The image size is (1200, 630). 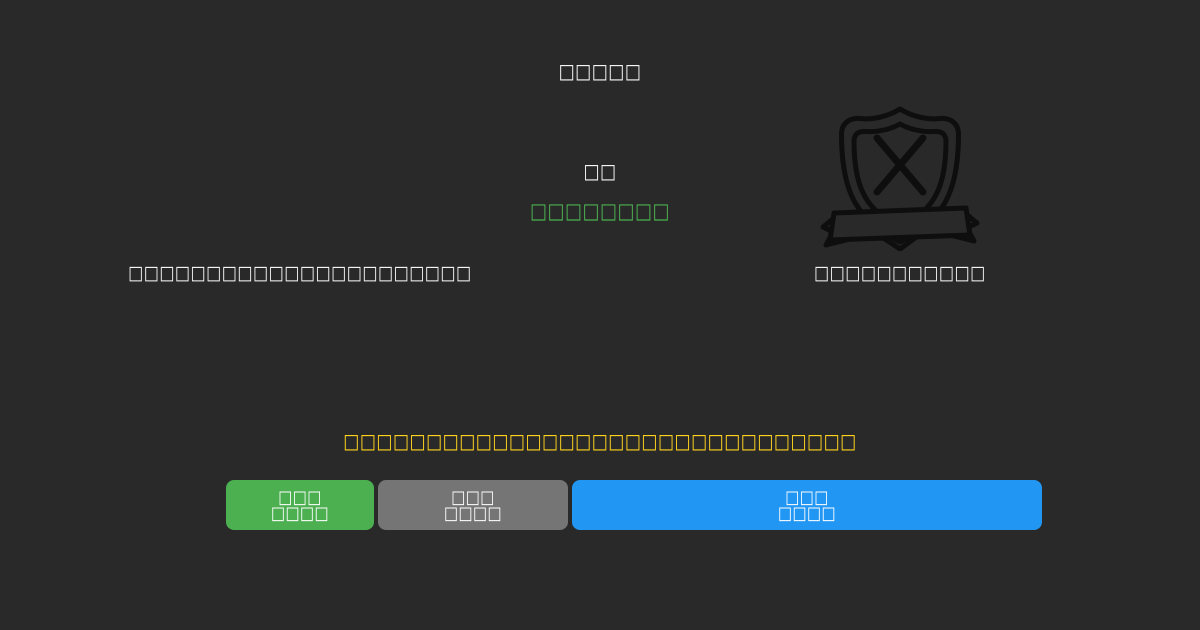 I want to click on status-text: □□□□□□□□, so click(x=600, y=211).